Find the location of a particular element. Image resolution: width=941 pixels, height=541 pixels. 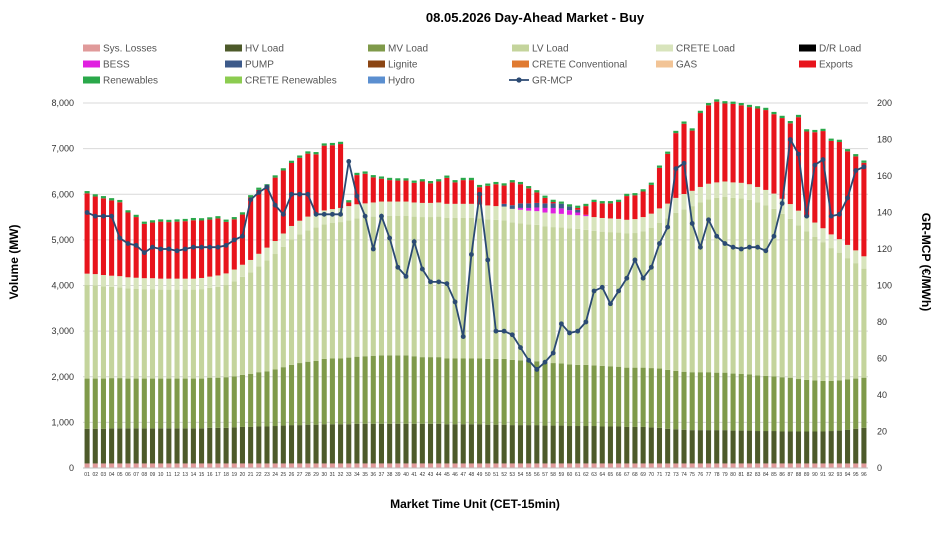

legend-item-hydro: Hydro is located at coordinates (391, 81).